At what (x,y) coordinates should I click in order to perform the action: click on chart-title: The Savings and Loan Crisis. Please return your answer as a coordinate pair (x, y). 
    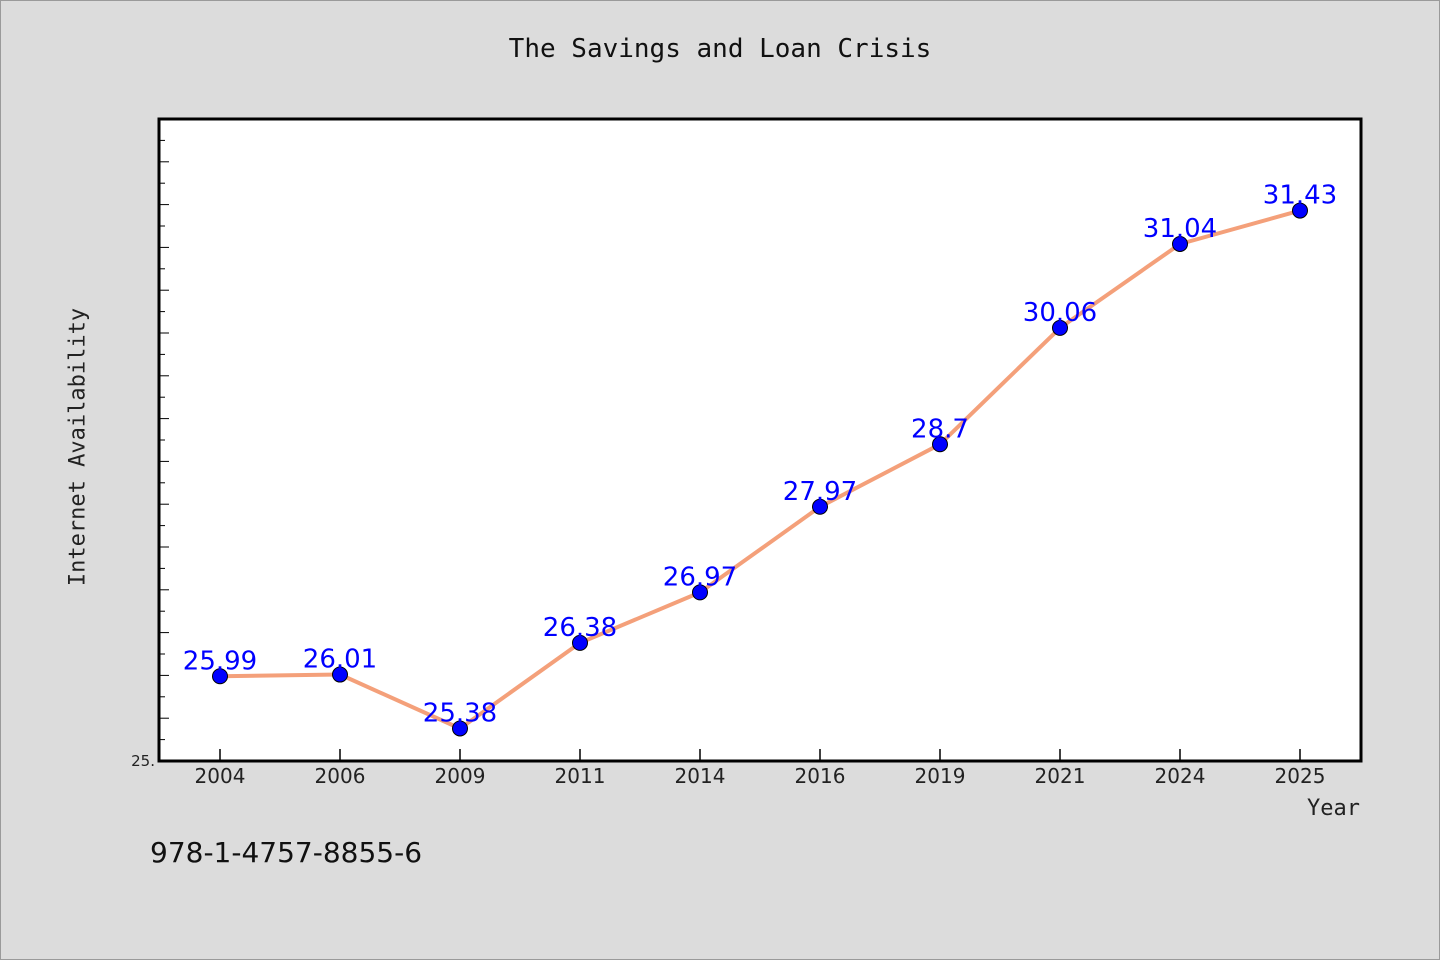
    Looking at the image, I should click on (720, 49).